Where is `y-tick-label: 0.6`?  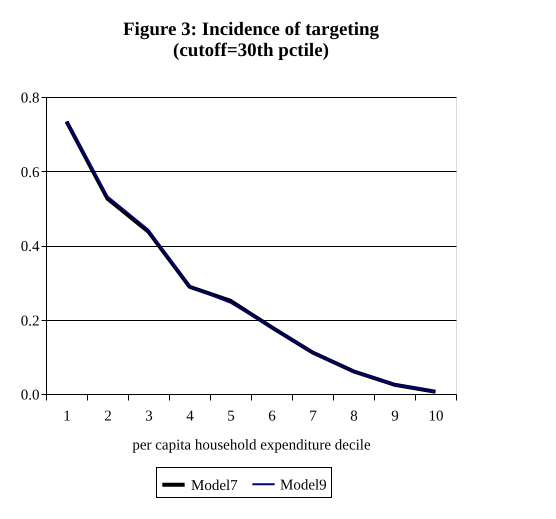
y-tick-label: 0.6 is located at coordinates (30, 172).